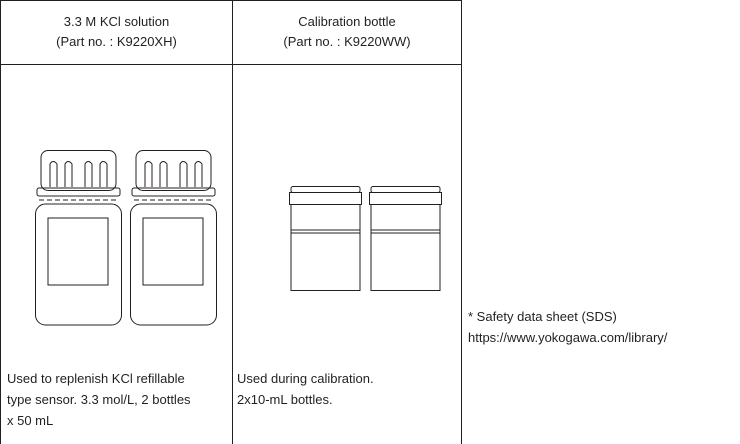  Describe the element at coordinates (116, 32) in the screenshot. I see `column-header: 3.3 M KCl solution (Part no. : K9220XH)` at that location.